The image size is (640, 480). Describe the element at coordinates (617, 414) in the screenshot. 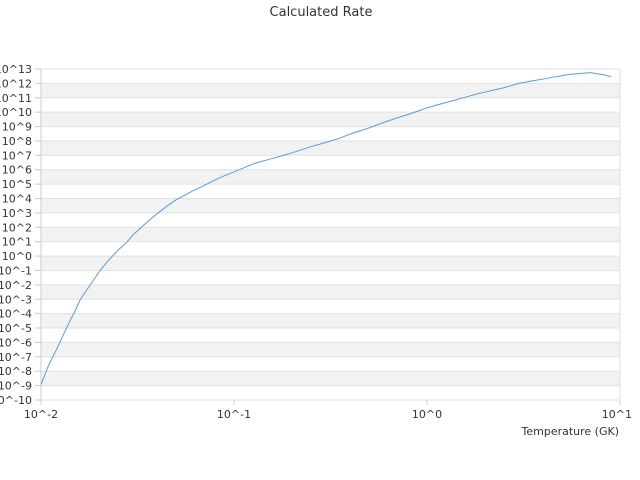

I see `x-tick-label: 10^1` at that location.